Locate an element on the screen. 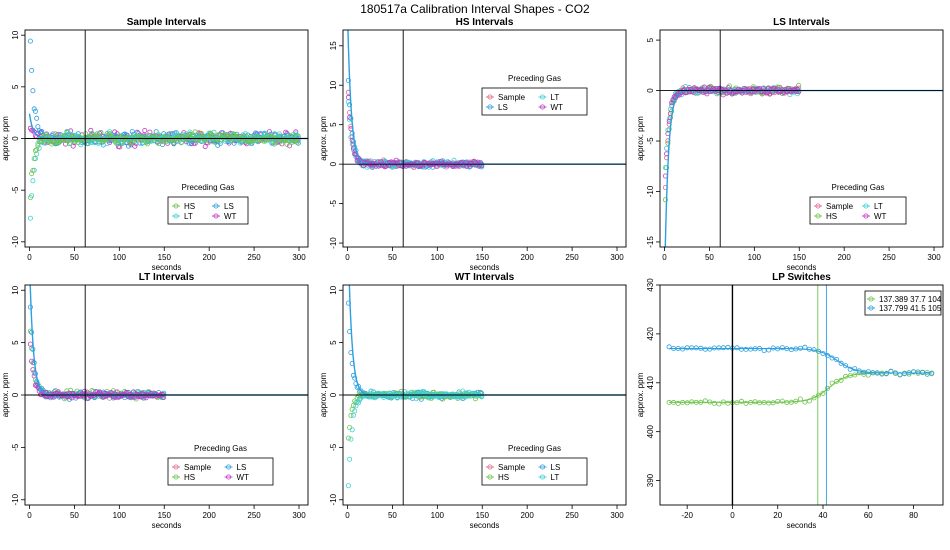  y-tick-label: 15 is located at coordinates (333, 45).